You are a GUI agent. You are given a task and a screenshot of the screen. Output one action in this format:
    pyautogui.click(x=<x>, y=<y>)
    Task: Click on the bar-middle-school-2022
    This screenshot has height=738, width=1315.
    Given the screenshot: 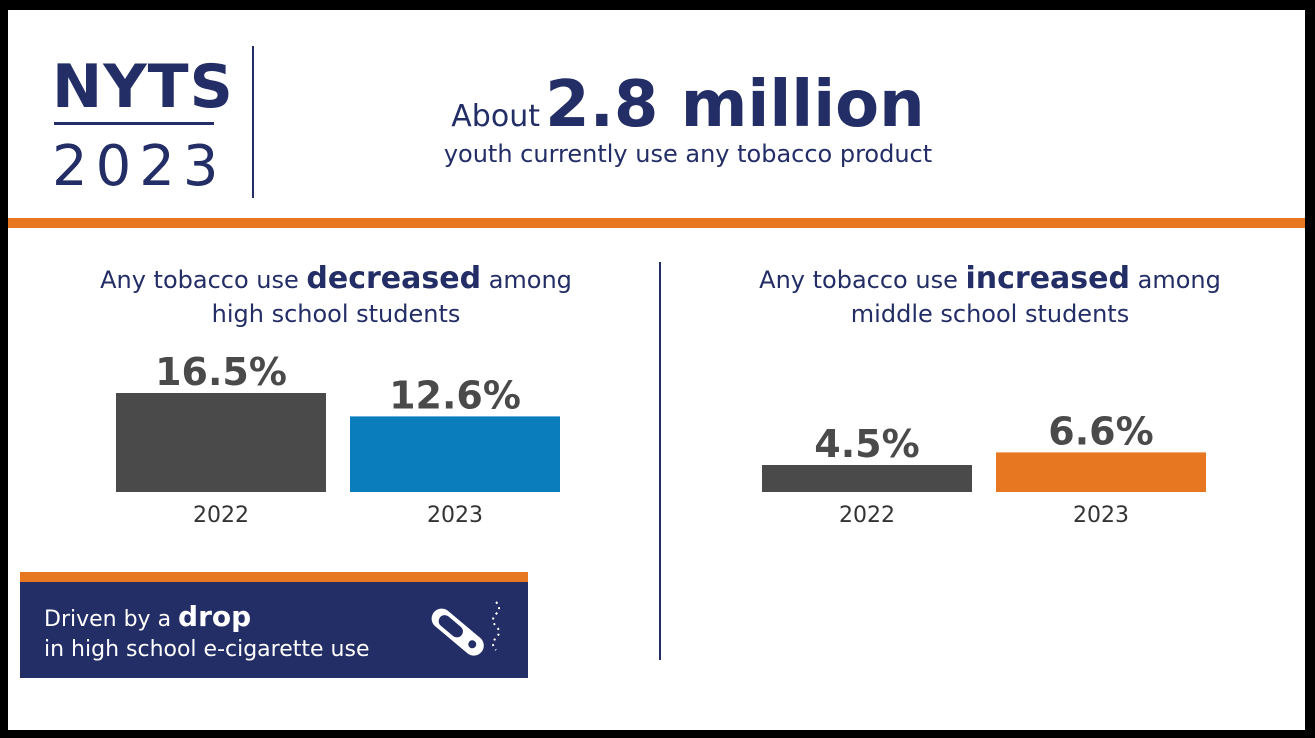 What is the action you would take?
    pyautogui.click(x=867, y=478)
    